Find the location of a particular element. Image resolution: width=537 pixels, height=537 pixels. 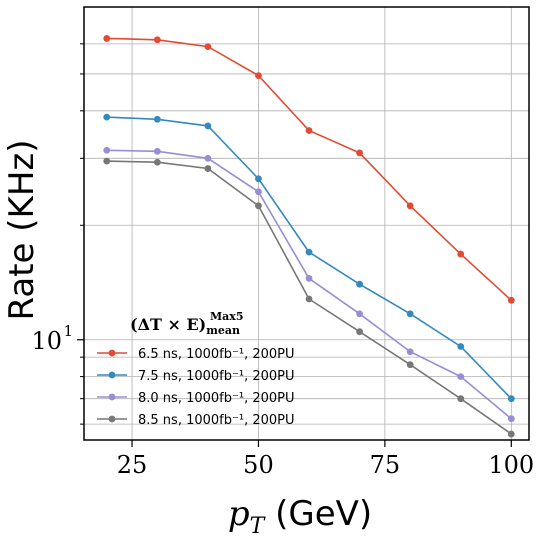

x-tick-label: 75 is located at coordinates (385, 465).